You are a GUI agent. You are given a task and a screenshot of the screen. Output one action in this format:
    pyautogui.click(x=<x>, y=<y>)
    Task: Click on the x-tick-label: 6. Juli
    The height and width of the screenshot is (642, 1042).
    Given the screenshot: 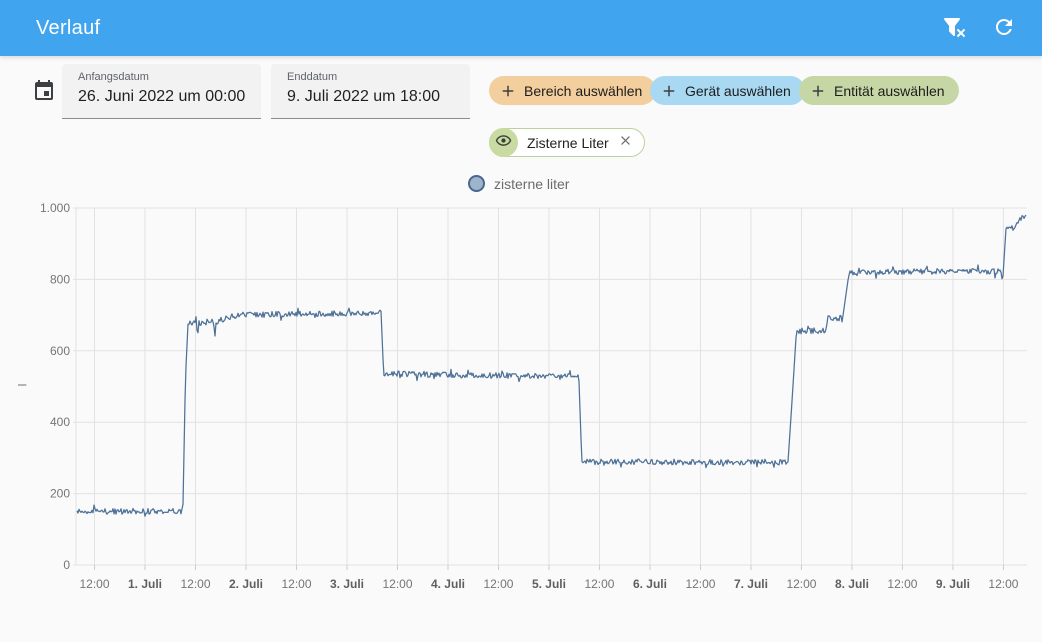 What is the action you would take?
    pyautogui.click(x=650, y=584)
    